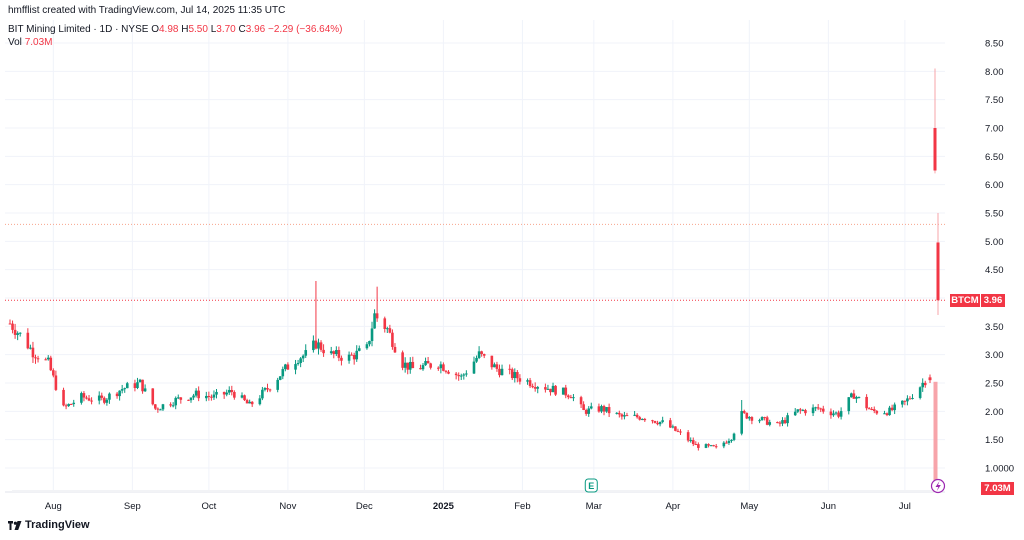 The width and height of the screenshot is (1024, 540). What do you see at coordinates (168, 29) in the screenshot?
I see `open-value: 4.98` at bounding box center [168, 29].